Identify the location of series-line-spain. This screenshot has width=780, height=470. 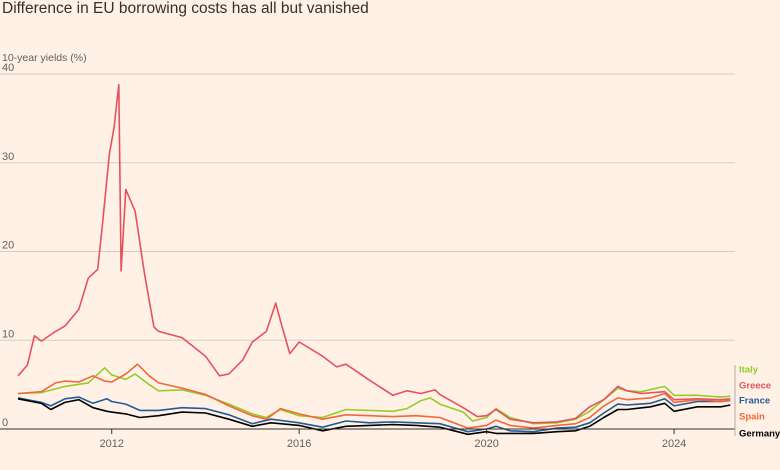
(374, 396).